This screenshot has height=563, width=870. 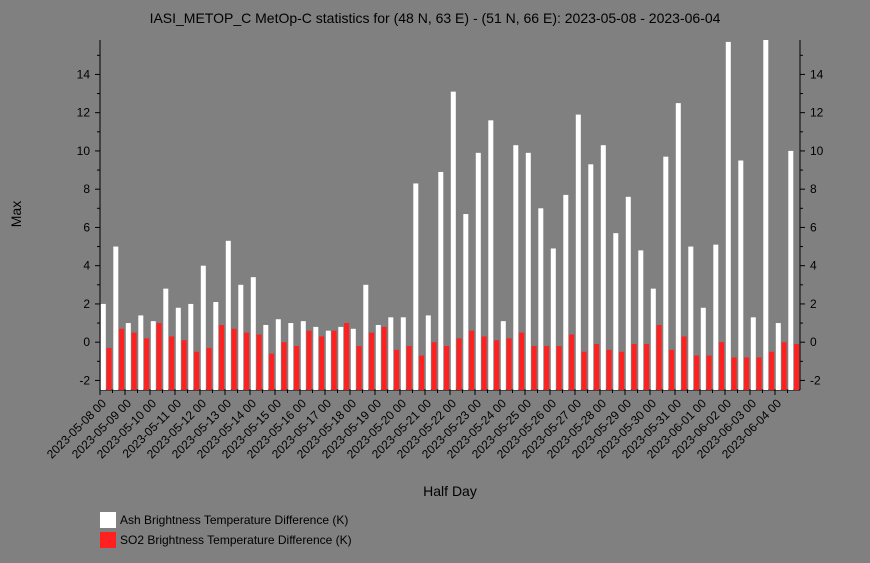 What do you see at coordinates (817, 113) in the screenshot?
I see `y-tick-label-right: 12` at bounding box center [817, 113].